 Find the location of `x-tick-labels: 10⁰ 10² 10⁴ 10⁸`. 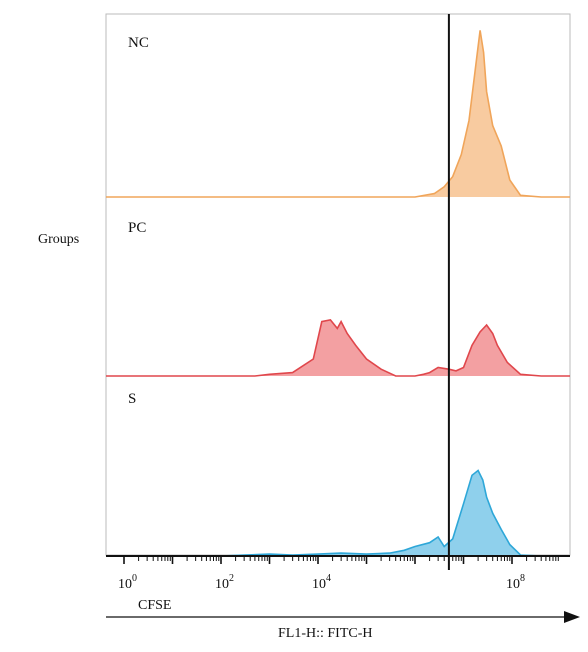

x-tick-labels: 10⁰ 10² 10⁴ 10⁸ is located at coordinates (321, 582).